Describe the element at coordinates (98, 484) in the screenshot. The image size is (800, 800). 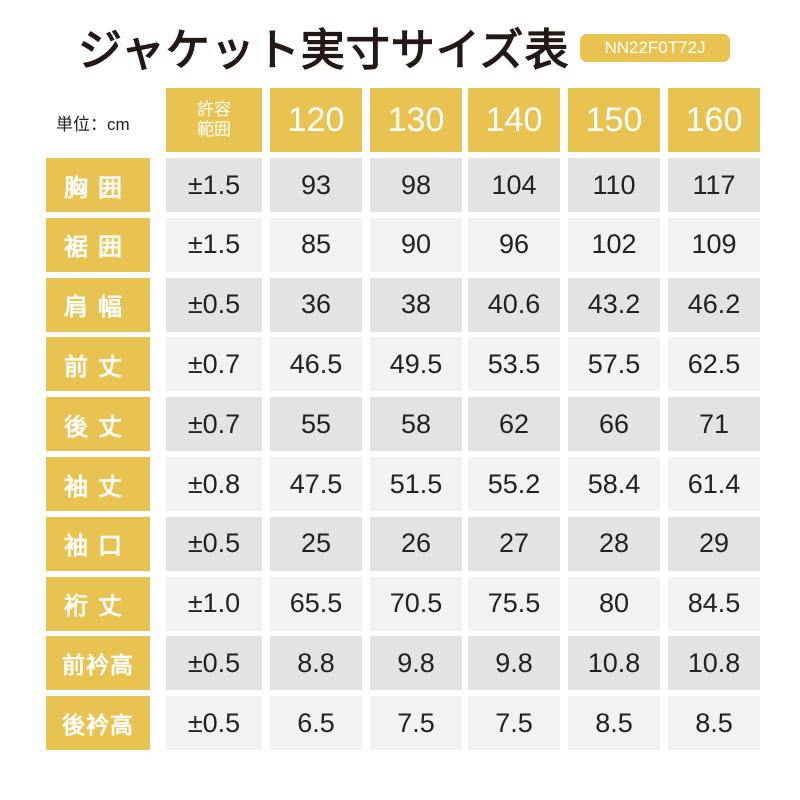
I see `row-label: 袖丈` at that location.